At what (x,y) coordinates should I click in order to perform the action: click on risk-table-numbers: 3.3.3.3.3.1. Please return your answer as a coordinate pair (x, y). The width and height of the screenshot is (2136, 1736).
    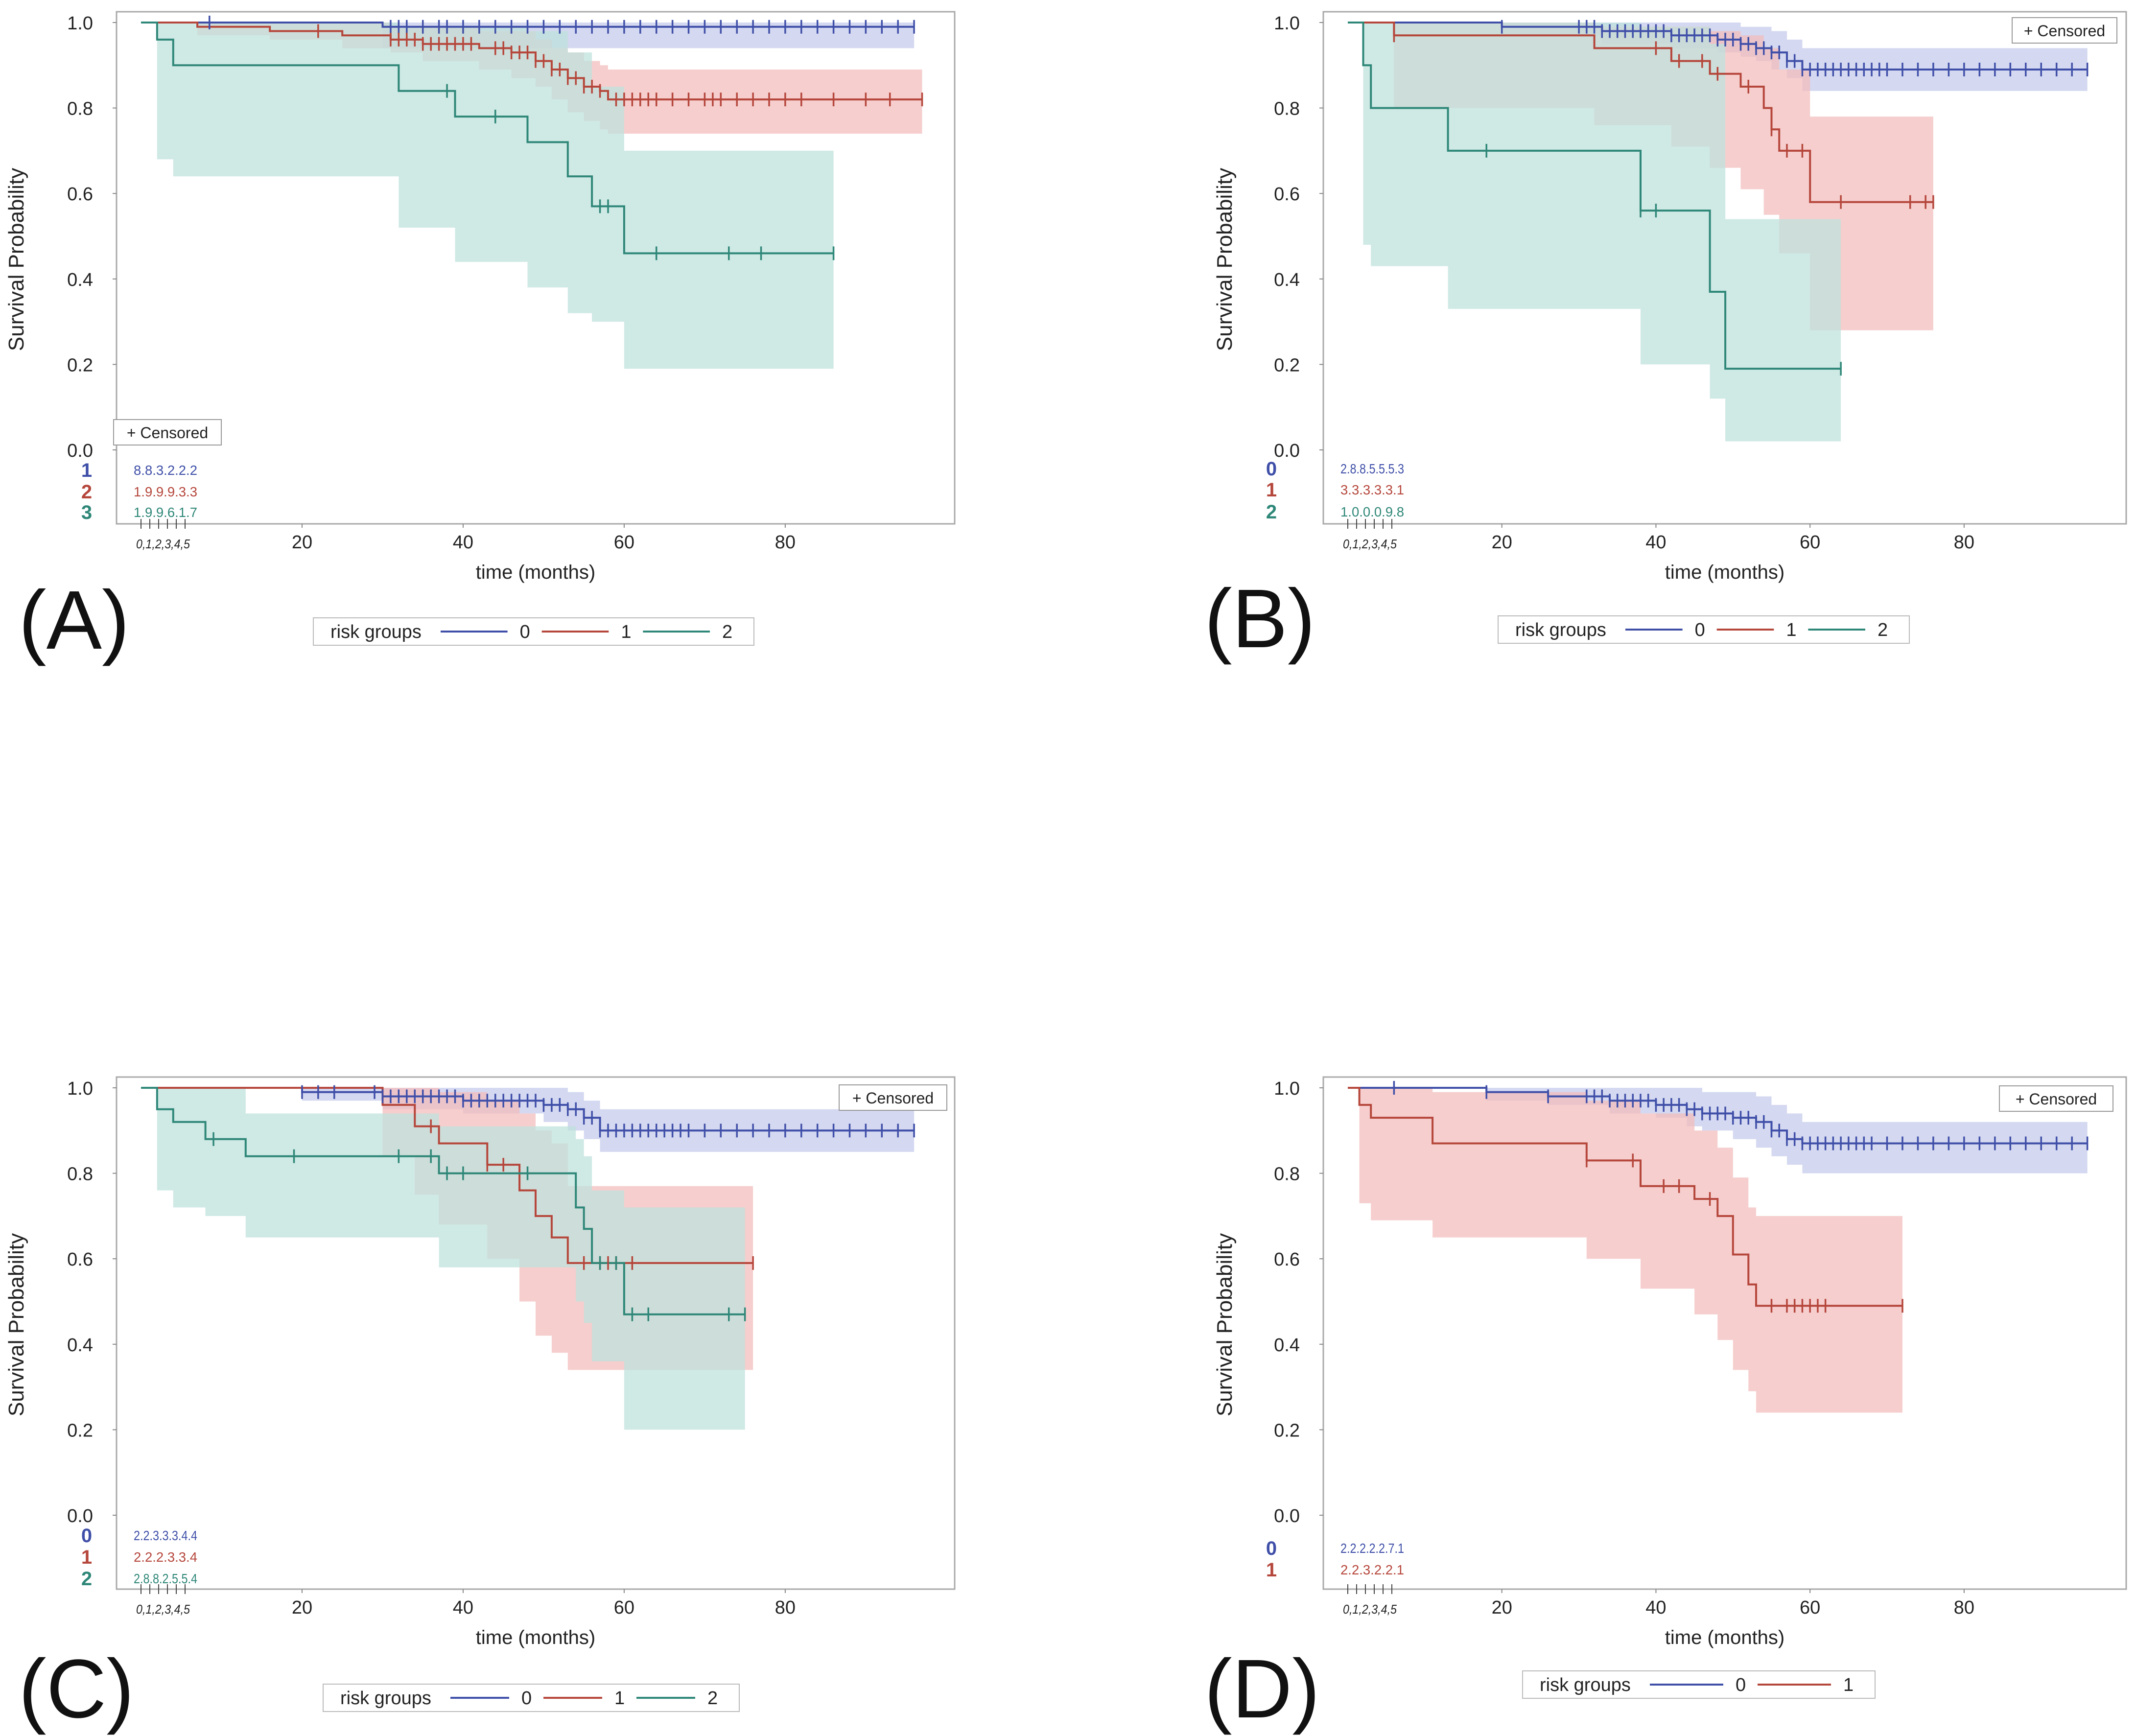
    Looking at the image, I should click on (1372, 489).